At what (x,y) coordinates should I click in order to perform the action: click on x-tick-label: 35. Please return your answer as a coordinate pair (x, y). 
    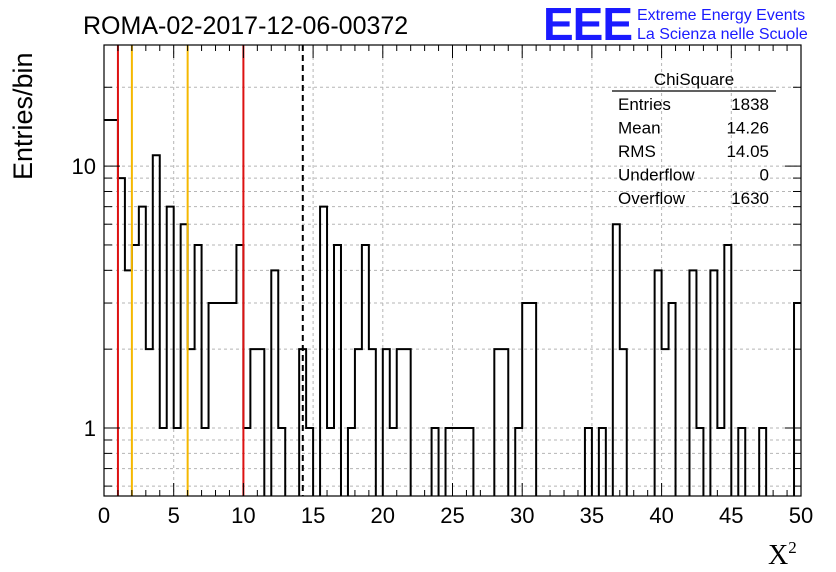
    Looking at the image, I should click on (592, 515).